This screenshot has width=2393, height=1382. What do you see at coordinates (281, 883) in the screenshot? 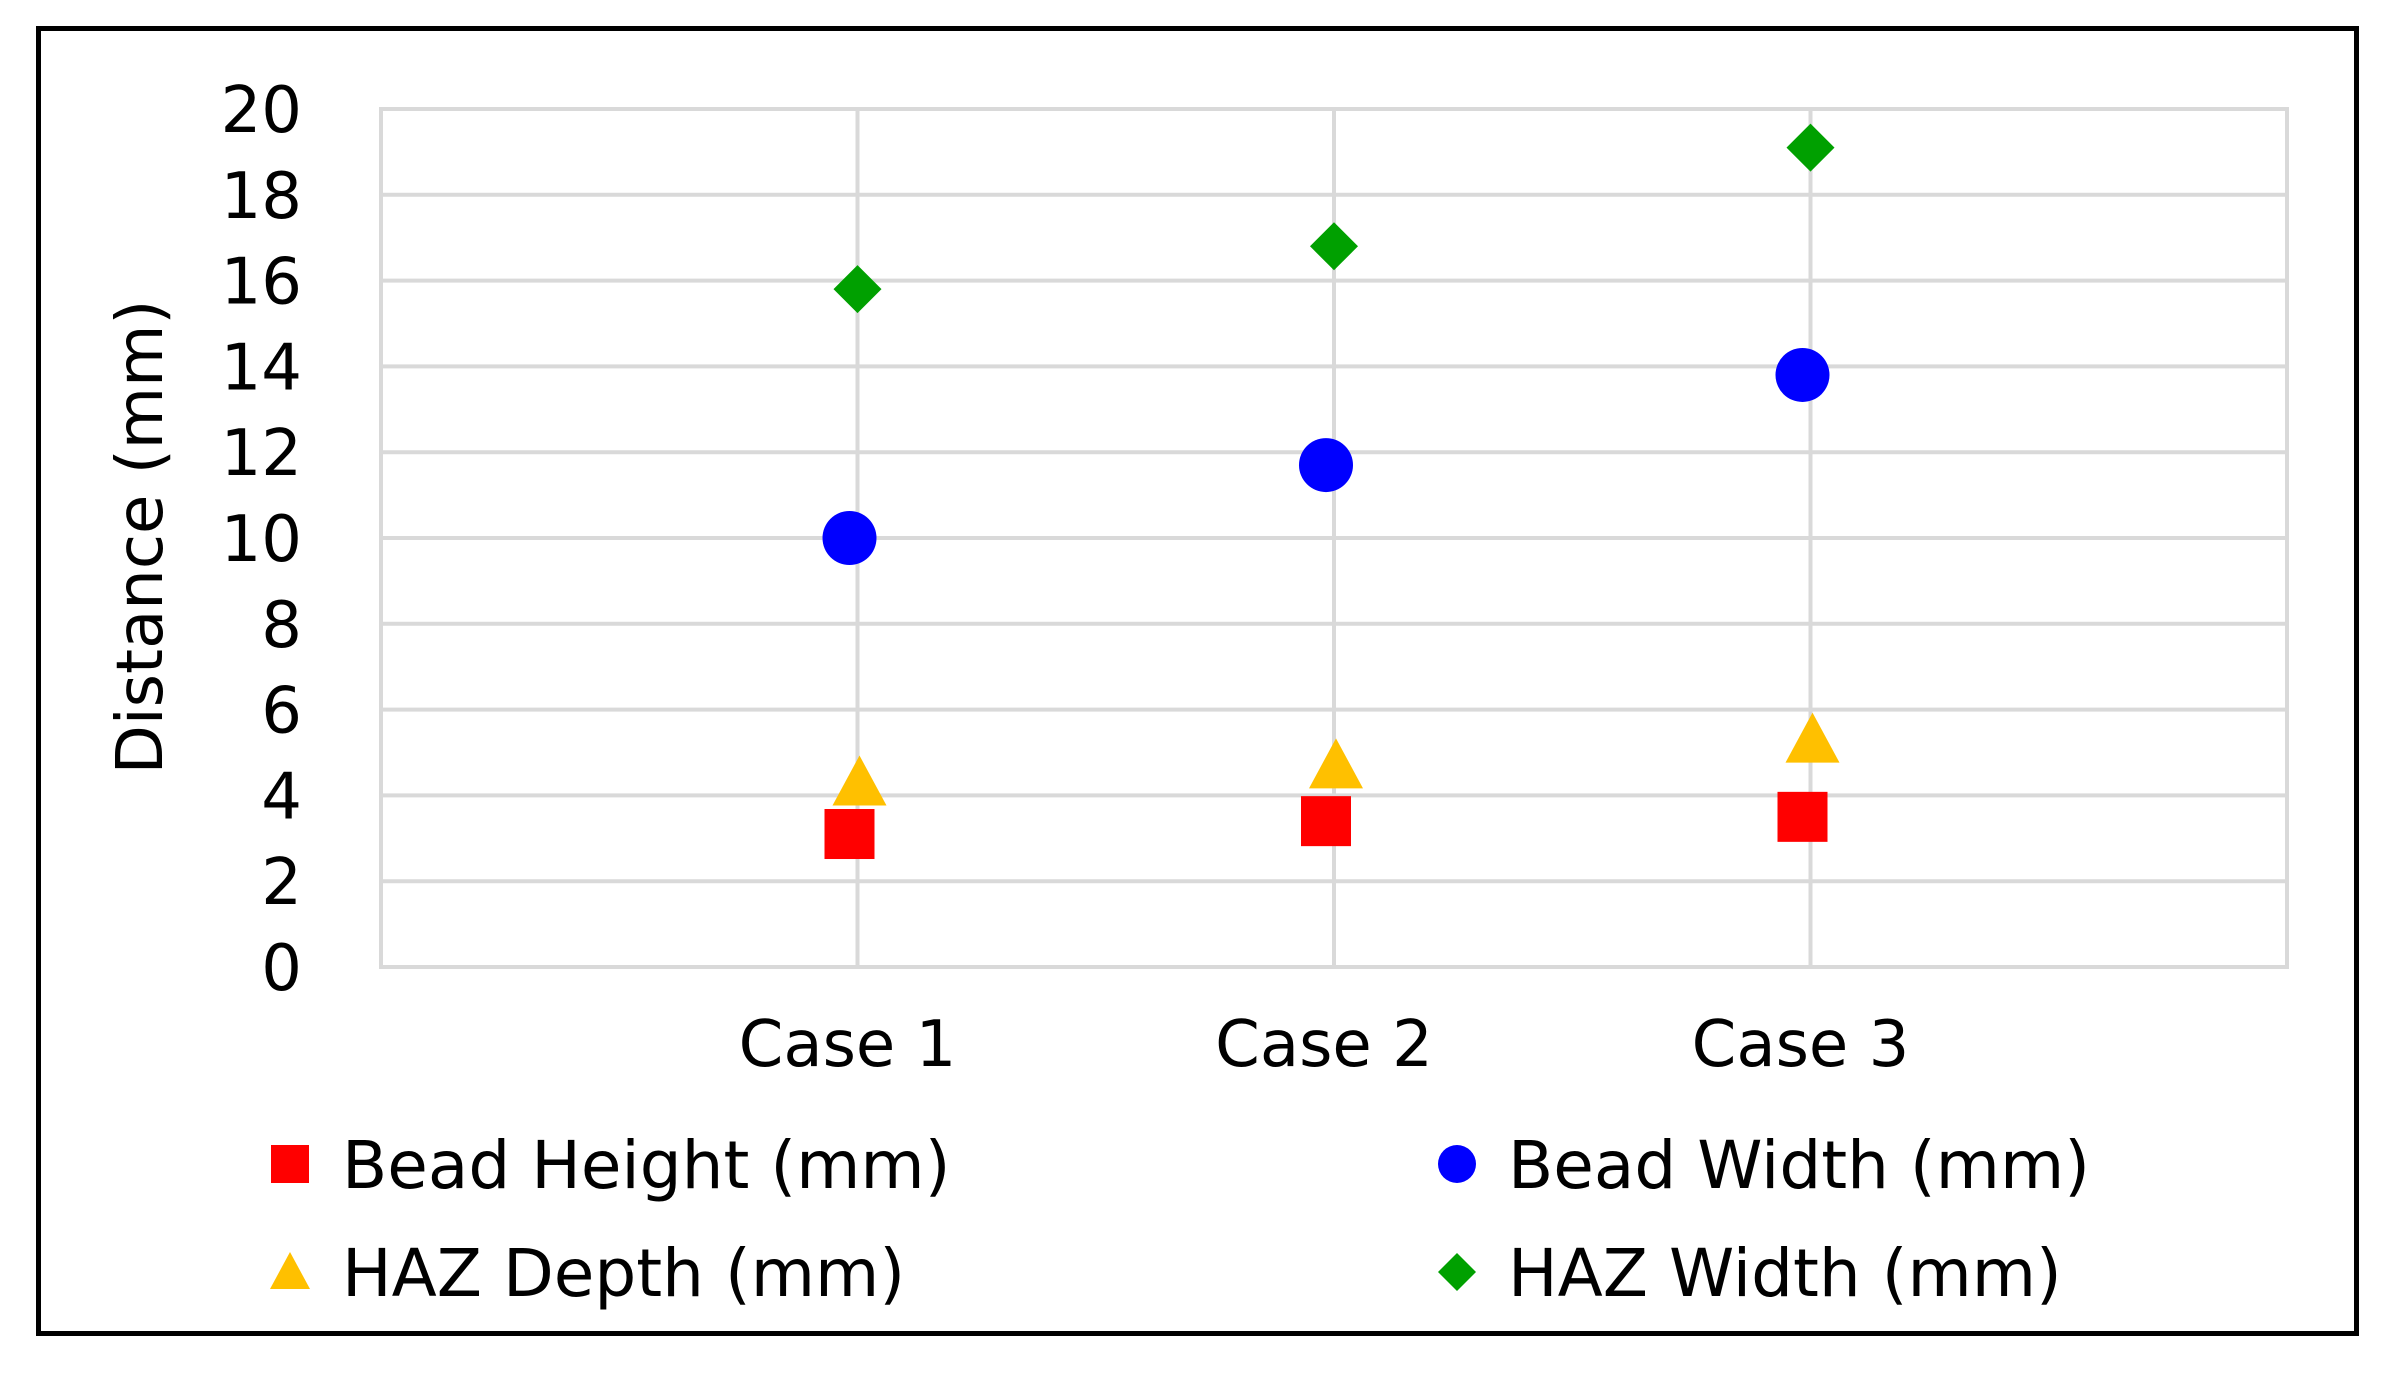
I see `y-tick-label: 2` at bounding box center [281, 883].